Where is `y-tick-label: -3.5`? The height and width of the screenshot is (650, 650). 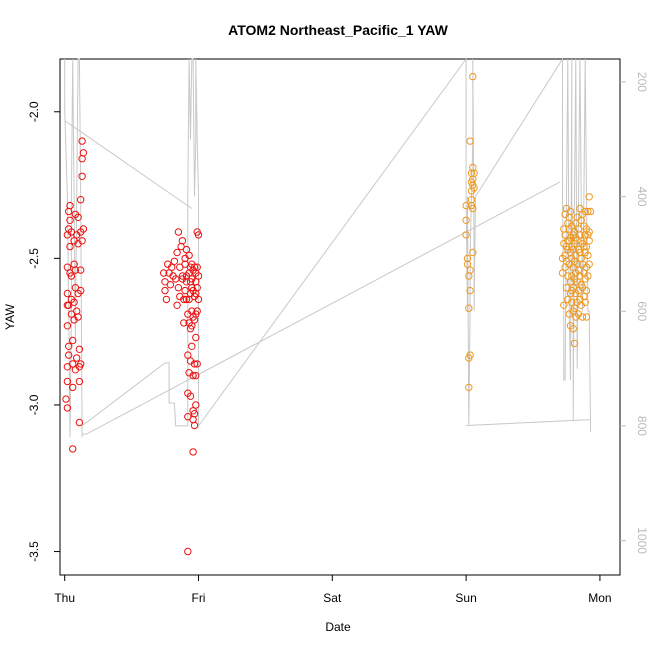
y-tick-label: -3.5 is located at coordinates (34, 551).